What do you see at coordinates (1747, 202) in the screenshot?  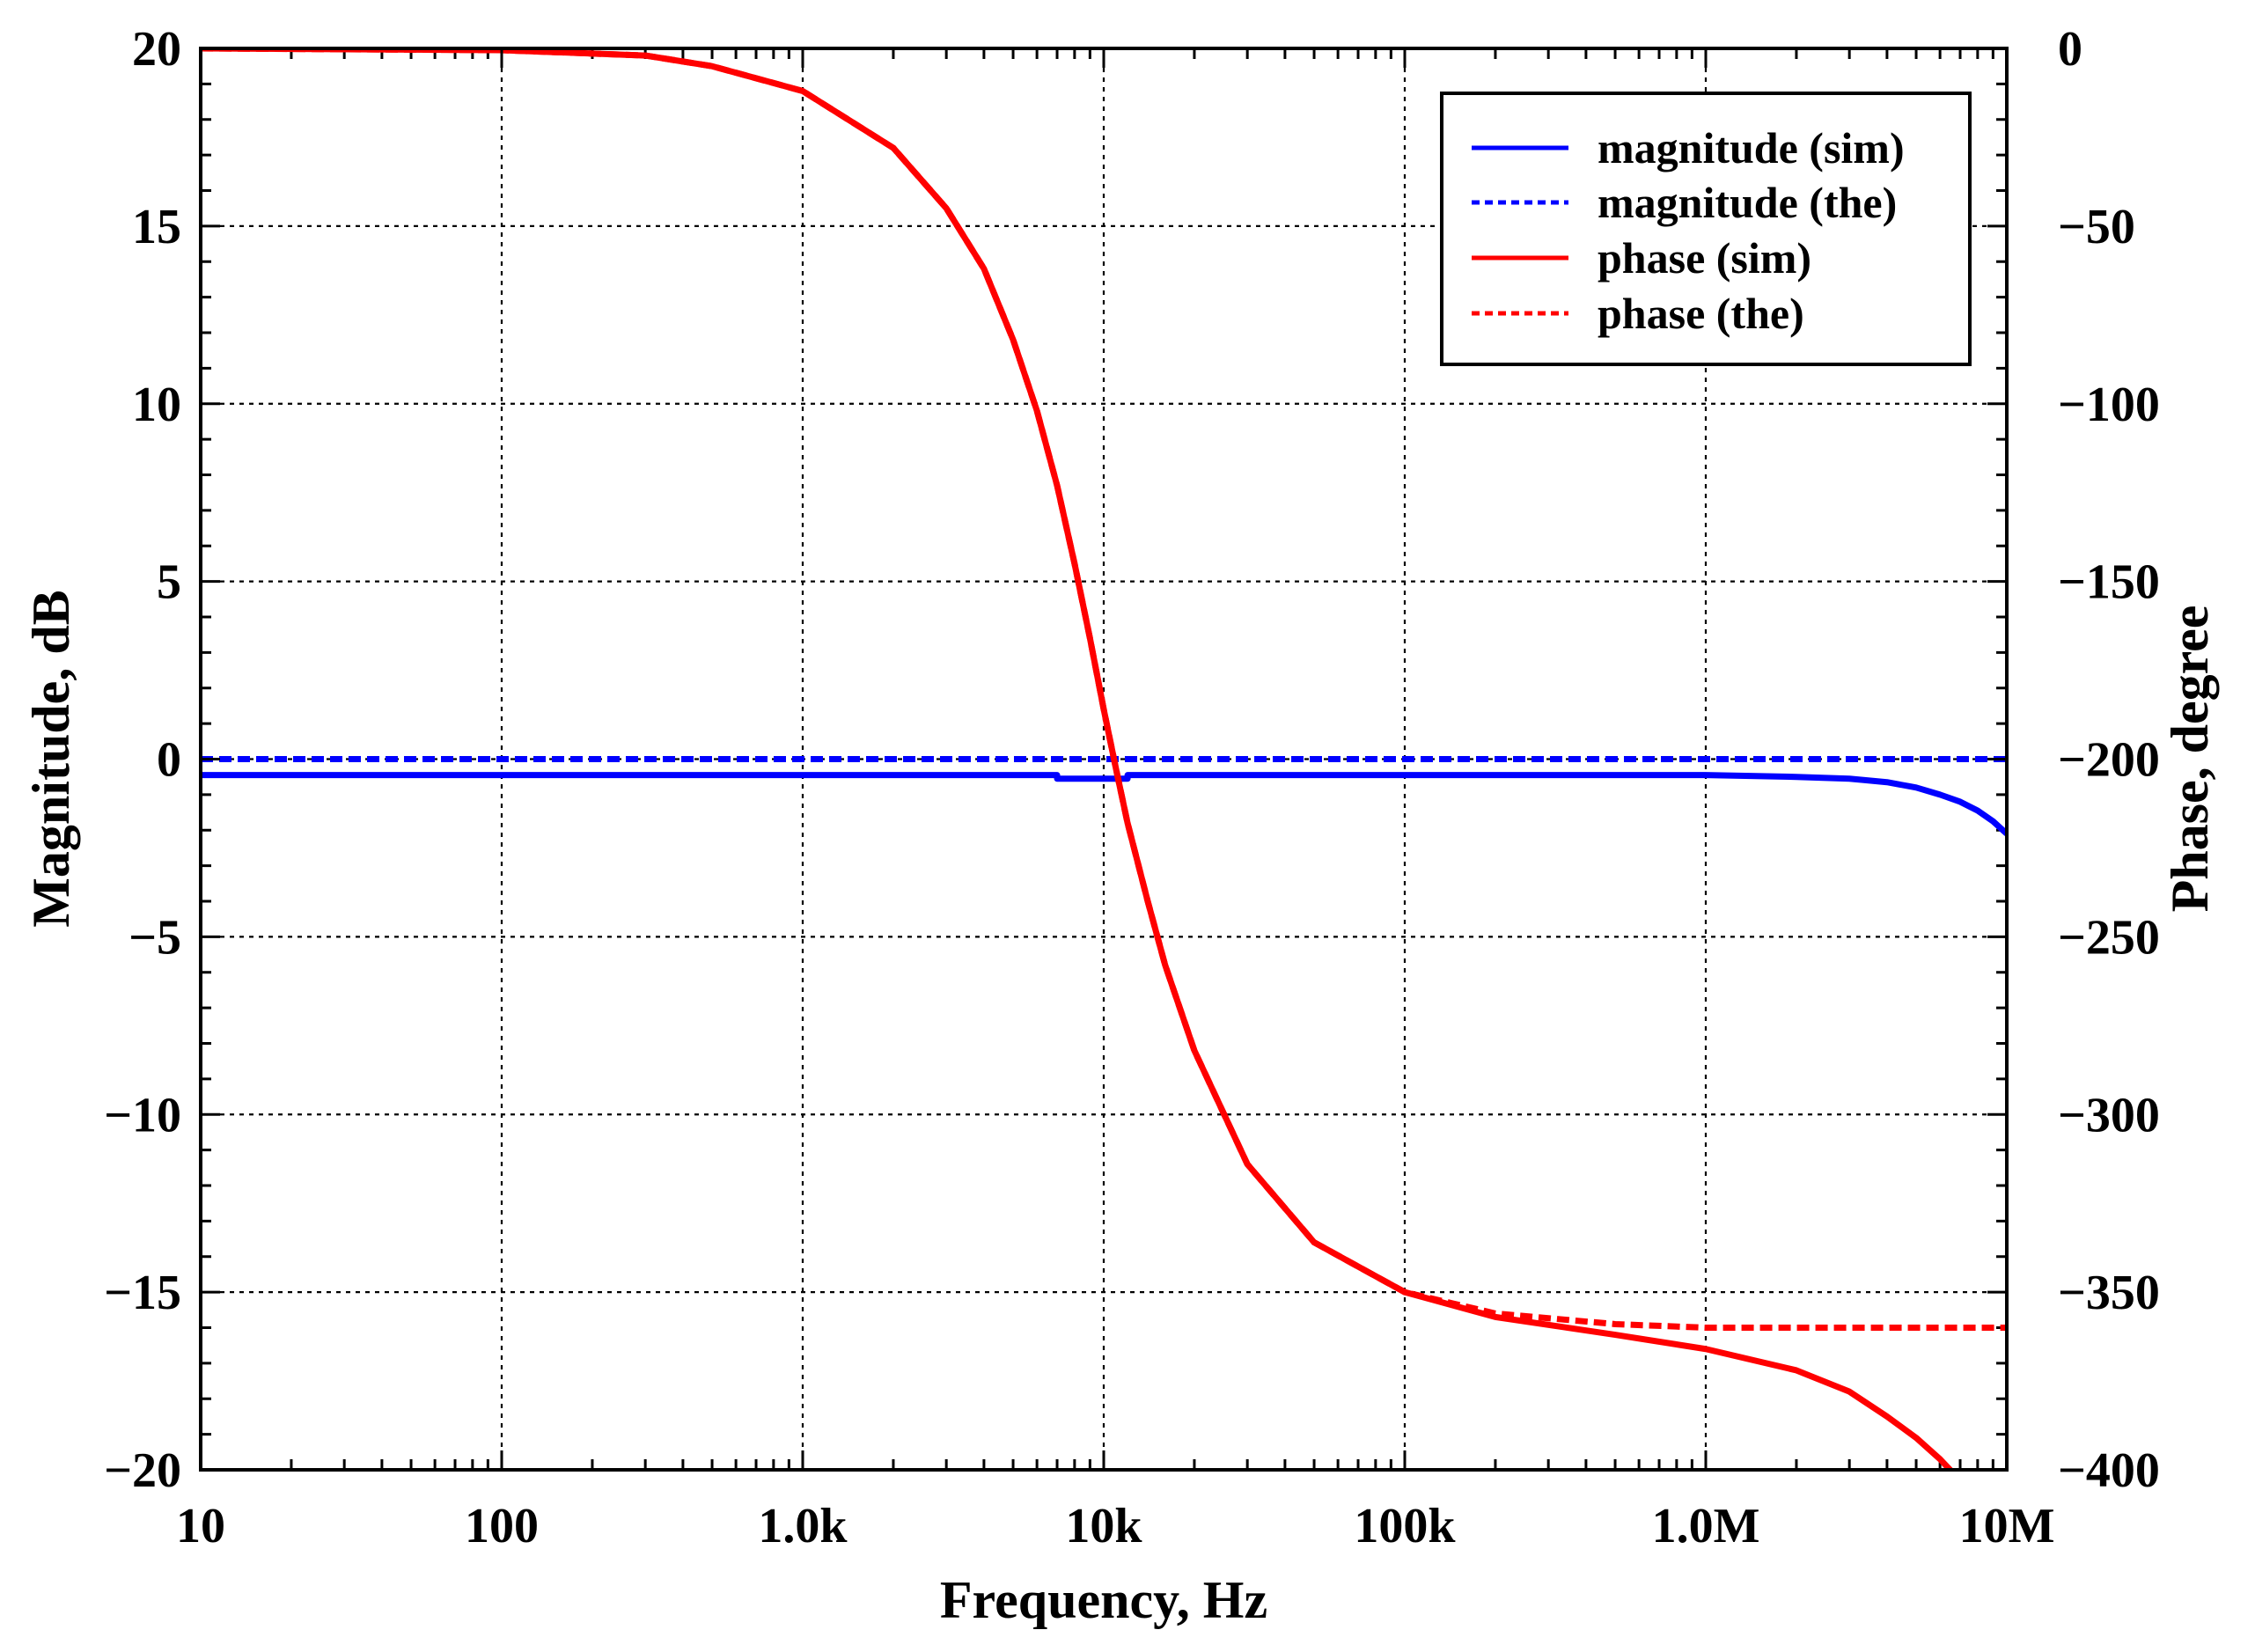 I see `legend-label-magnitude-the: magnitude (the)` at bounding box center [1747, 202].